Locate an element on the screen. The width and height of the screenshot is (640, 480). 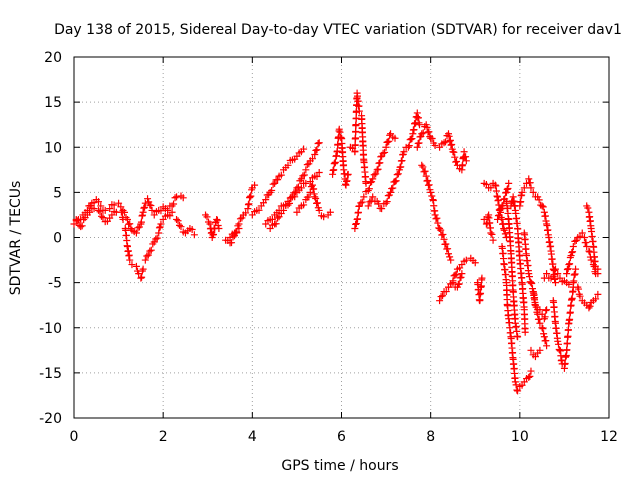
x-tick-label: 4 is located at coordinates (252, 437).